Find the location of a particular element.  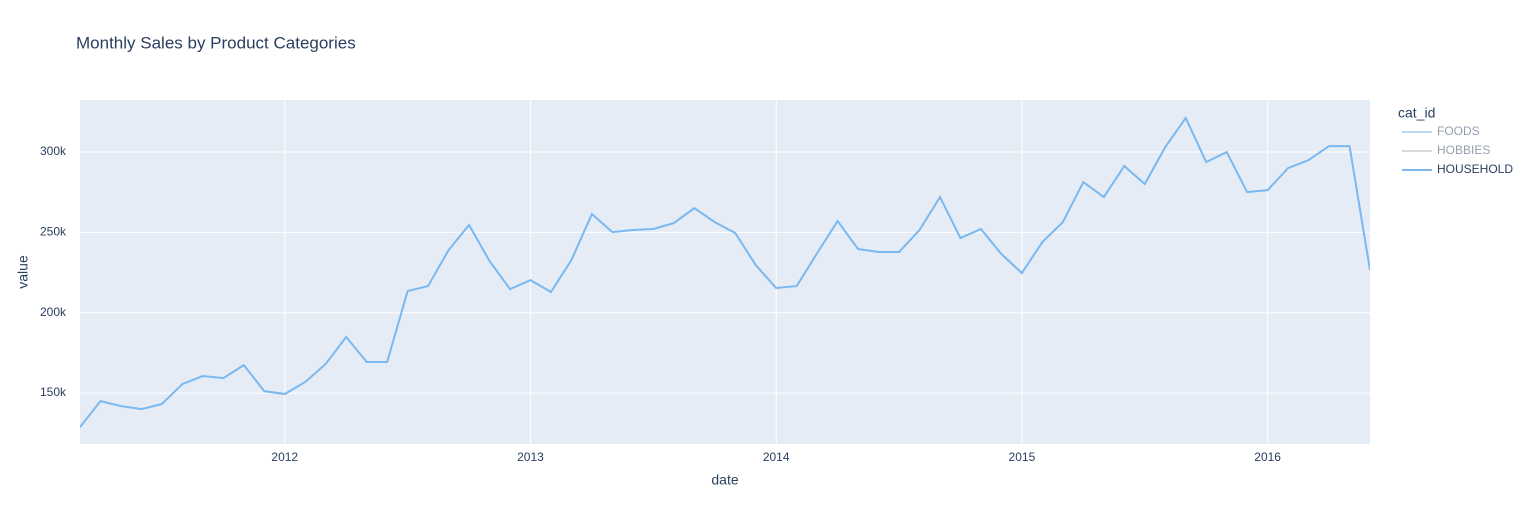

legend-label: HOUSEHOLD is located at coordinates (1475, 169).